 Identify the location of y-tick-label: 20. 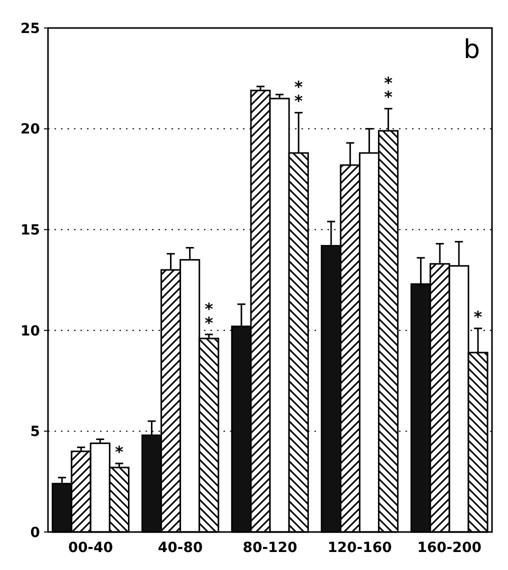
(30, 130).